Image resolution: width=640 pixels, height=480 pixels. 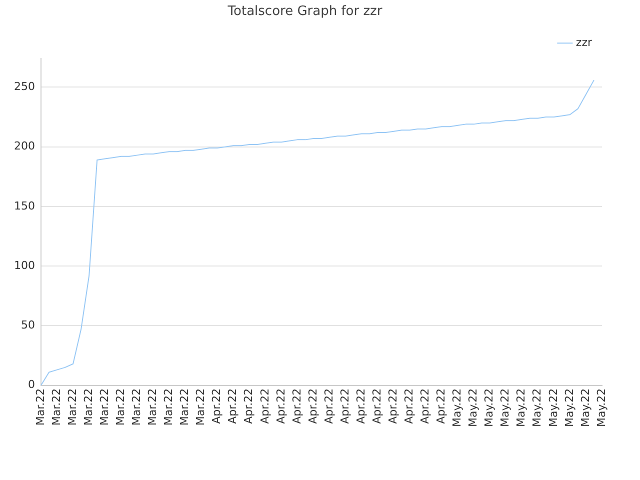 I want to click on y-tick-label: 250, so click(x=24, y=87).